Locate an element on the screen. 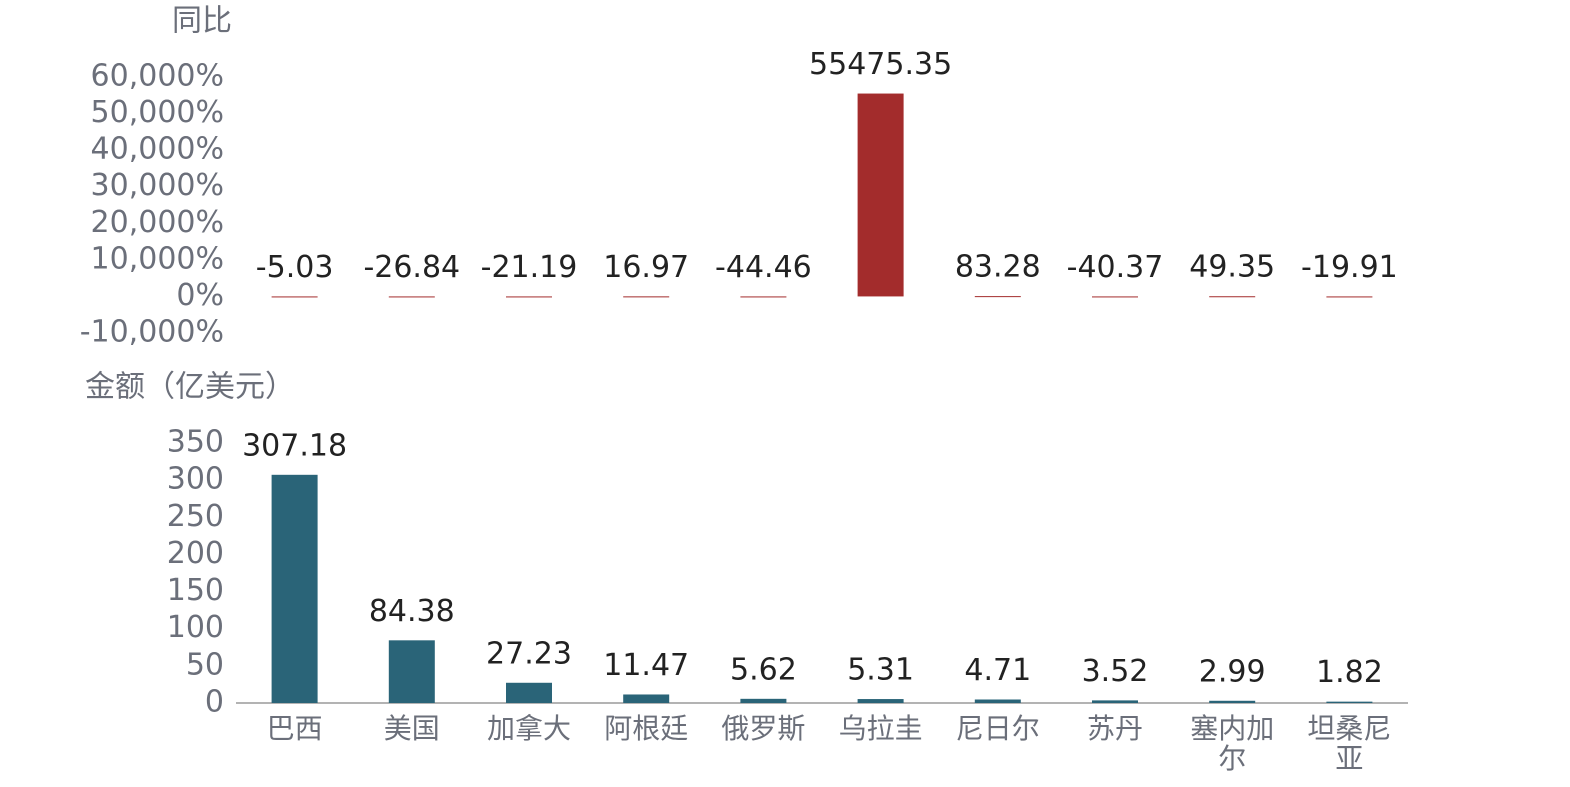 The height and width of the screenshot is (787, 1570). value-label: 4.71 is located at coordinates (997, 670).